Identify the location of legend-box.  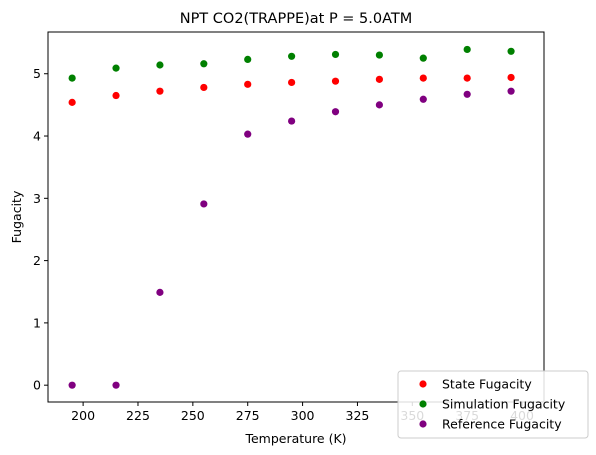
(493, 404).